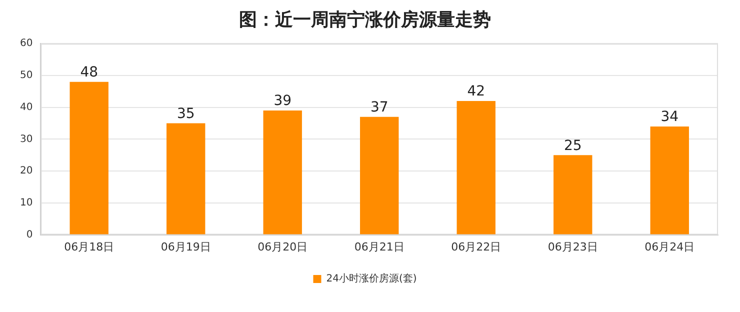 This screenshot has width=740, height=312. I want to click on x-tick-label: 06月23日, so click(573, 247).